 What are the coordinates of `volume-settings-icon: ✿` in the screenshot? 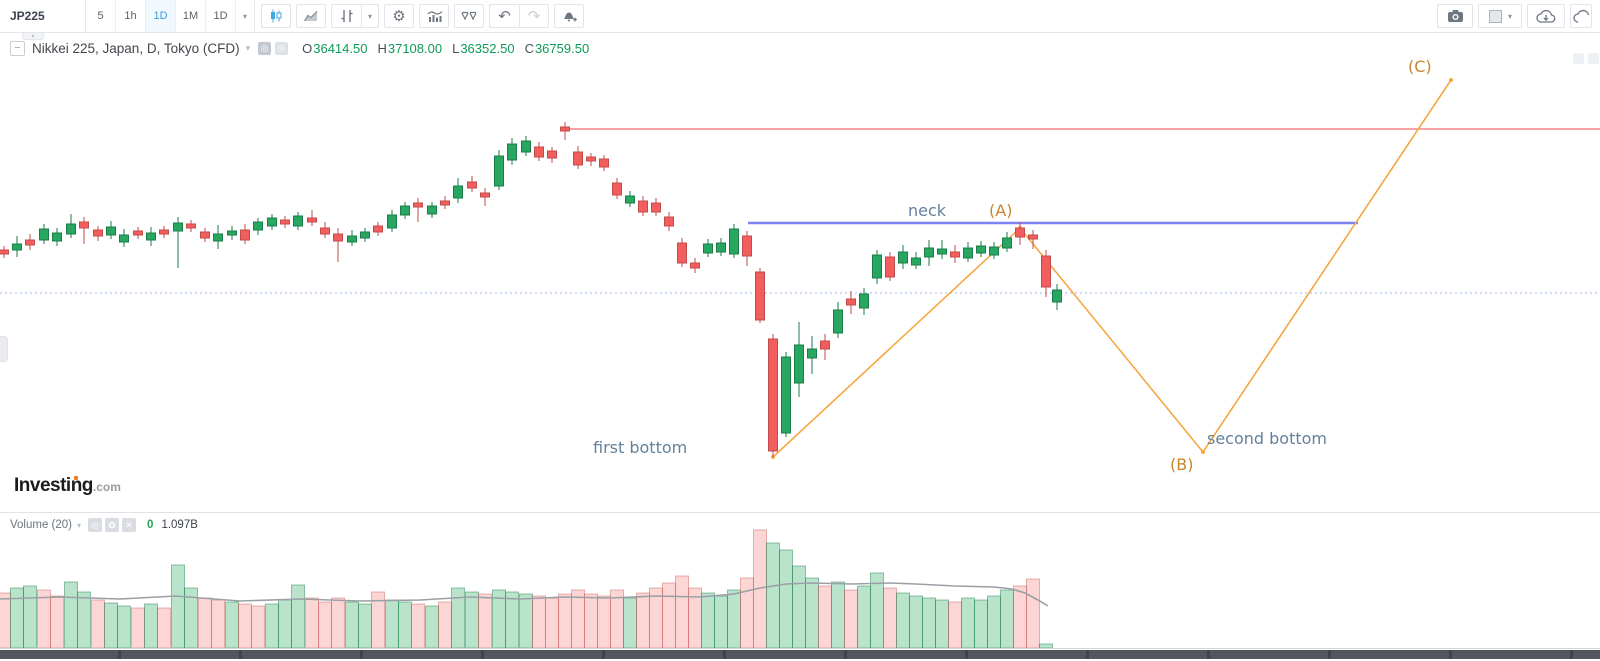 It's located at (112, 525).